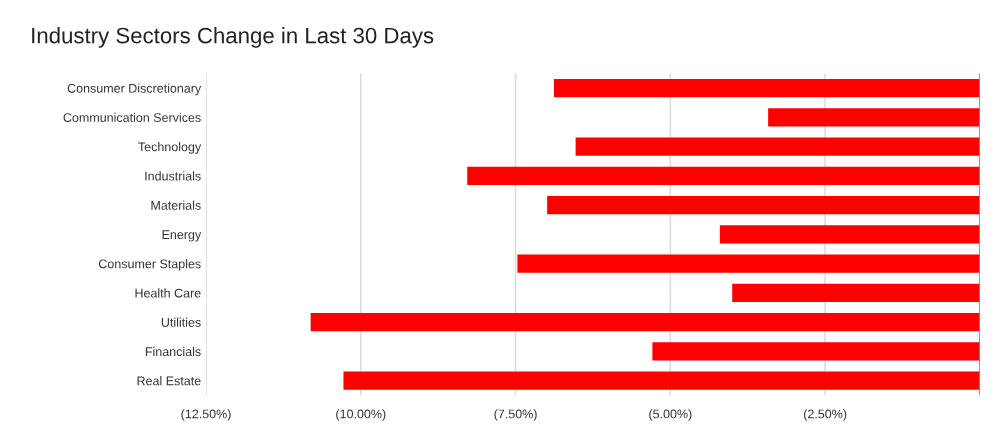  I want to click on chart-title: Industry Sectors Change in Last 30 Days, so click(233, 37).